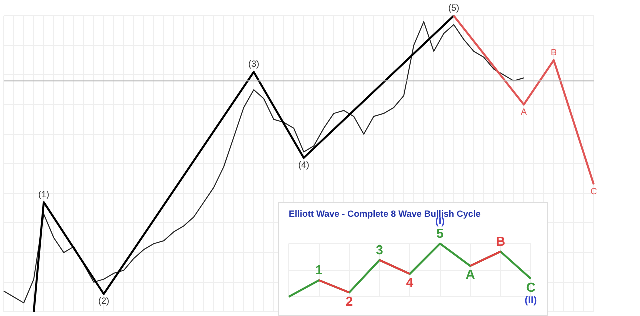  I want to click on annotation: 2, so click(350, 301).